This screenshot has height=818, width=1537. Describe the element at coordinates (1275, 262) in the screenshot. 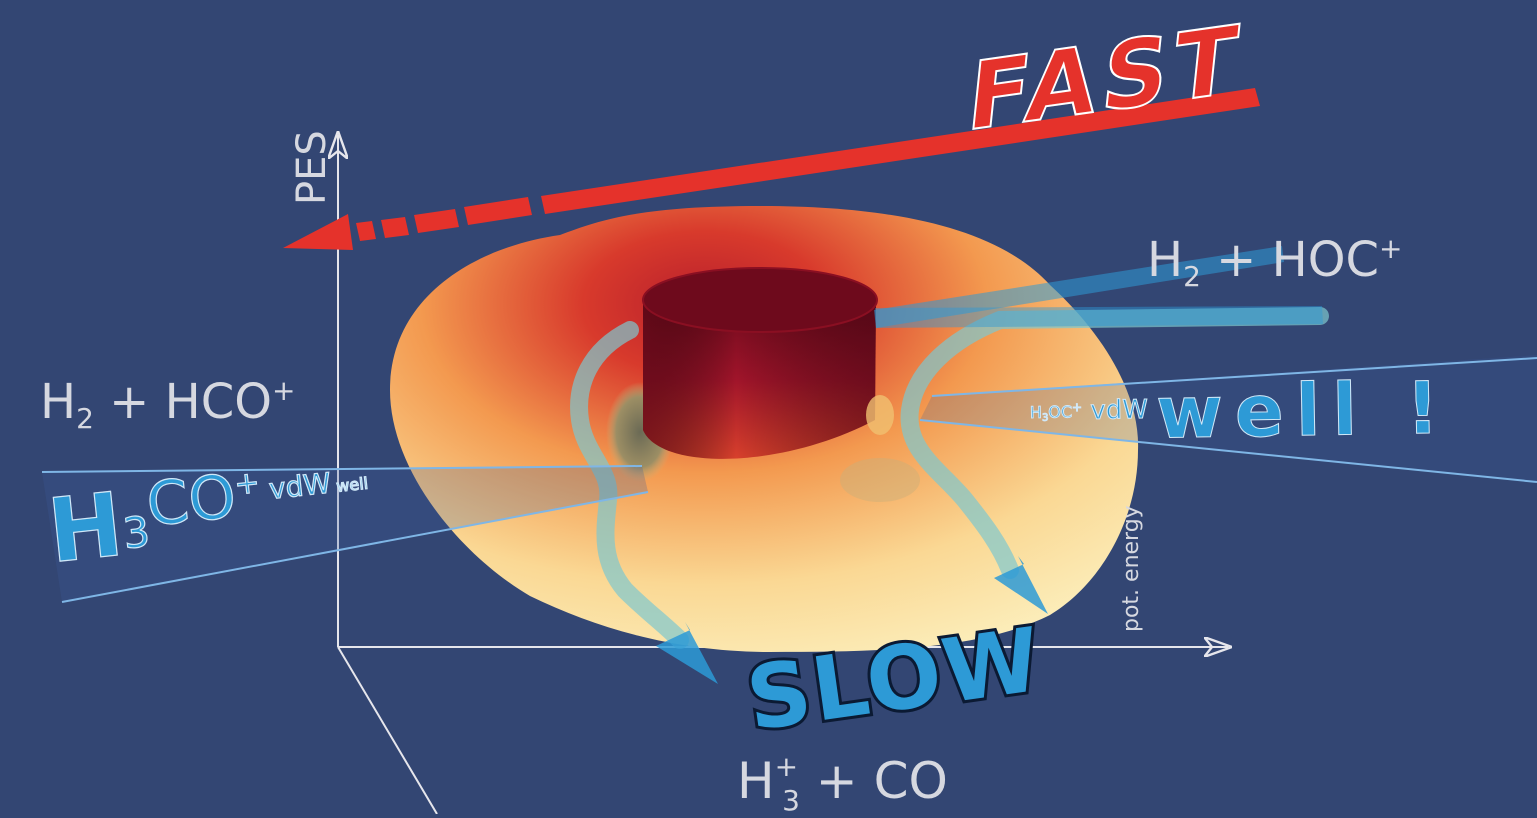

I see `right-channel-label: H2 + HOC+` at that location.